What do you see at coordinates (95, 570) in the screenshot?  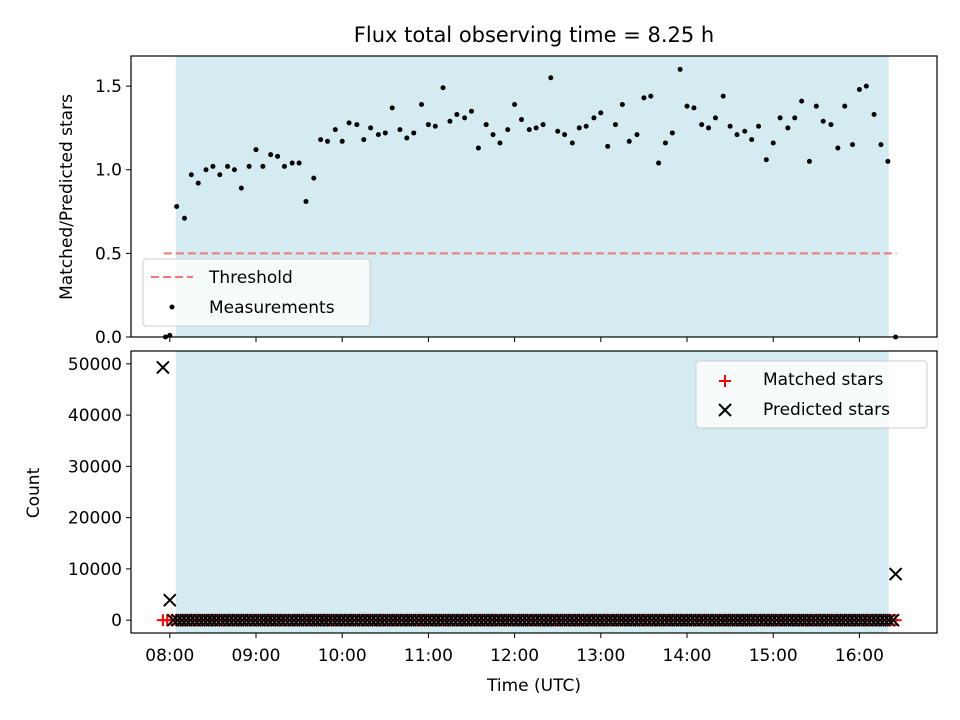 I see `bottom-y-tick-label: 10000` at bounding box center [95, 570].